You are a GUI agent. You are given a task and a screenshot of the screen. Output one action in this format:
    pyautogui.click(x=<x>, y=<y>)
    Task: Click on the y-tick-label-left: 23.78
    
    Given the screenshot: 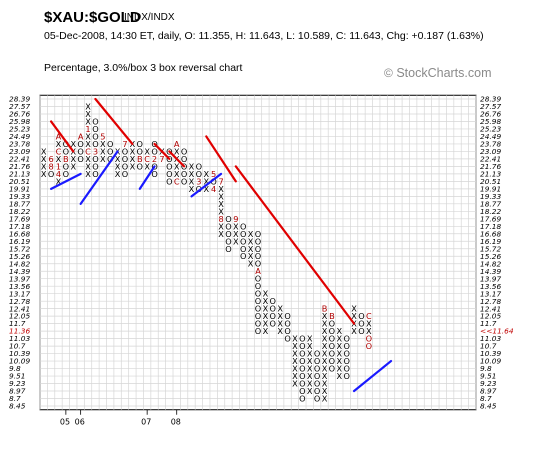 What is the action you would take?
    pyautogui.click(x=19, y=144)
    